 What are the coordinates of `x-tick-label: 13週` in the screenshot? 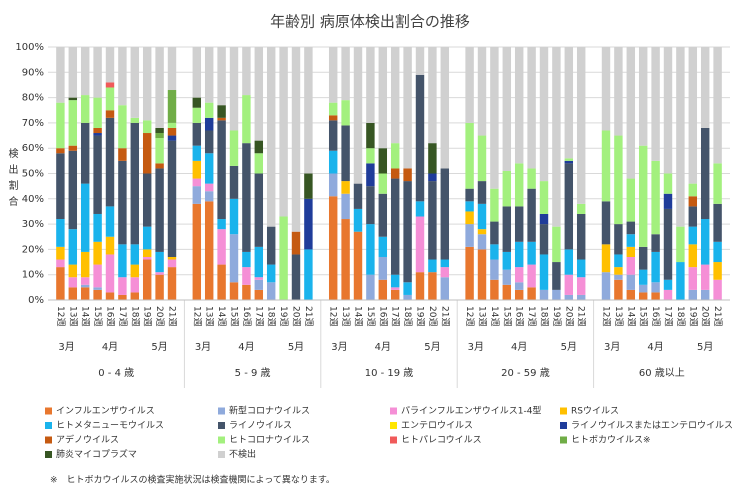 It's located at (482, 316).